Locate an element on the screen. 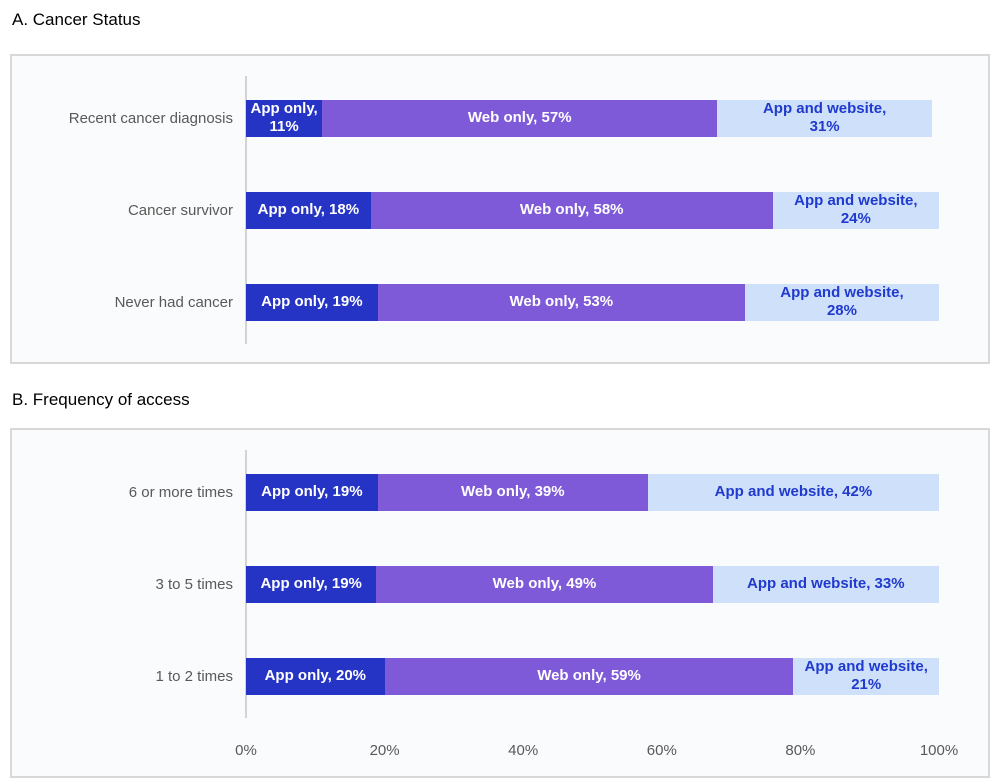  bar-segment-app-only: App only, 18% is located at coordinates (308, 210).